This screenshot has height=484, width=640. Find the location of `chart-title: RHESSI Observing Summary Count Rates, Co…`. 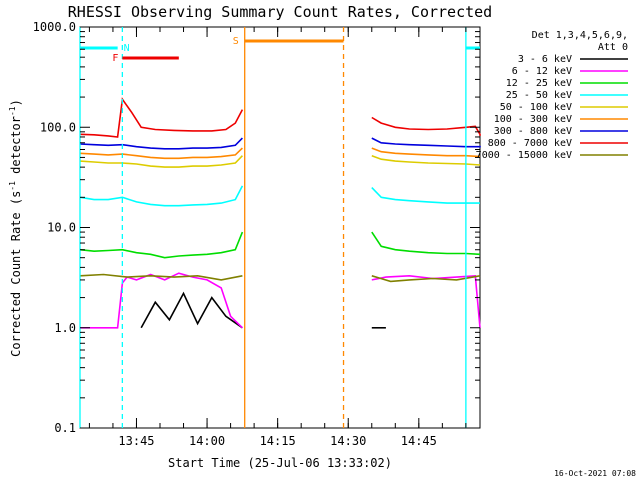

chart-title: RHESSI Observing Summary Count Rates, Co… is located at coordinates (280, 12).